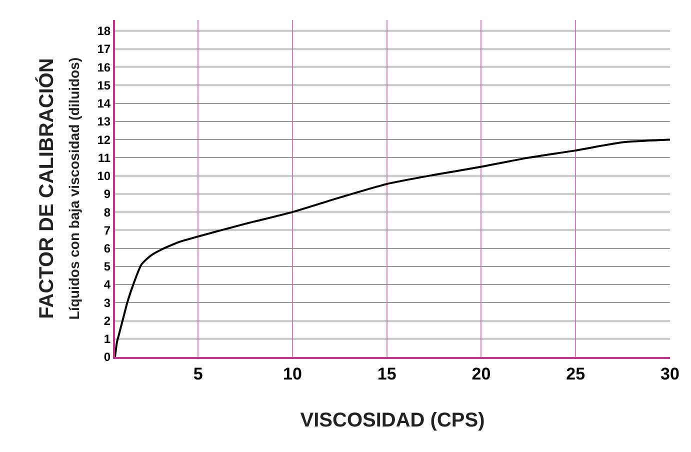 This screenshot has width=691, height=452. Describe the element at coordinates (107, 194) in the screenshot. I see `y-tick-label: 9` at that location.